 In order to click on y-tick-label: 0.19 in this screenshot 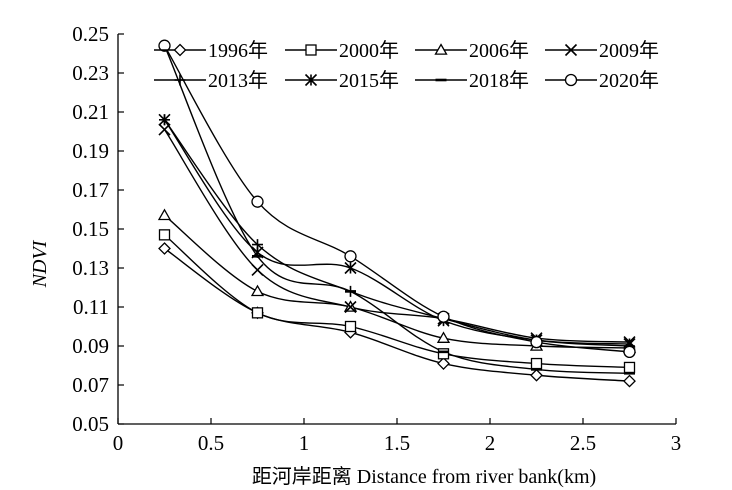, I will do `click(90, 151)`.